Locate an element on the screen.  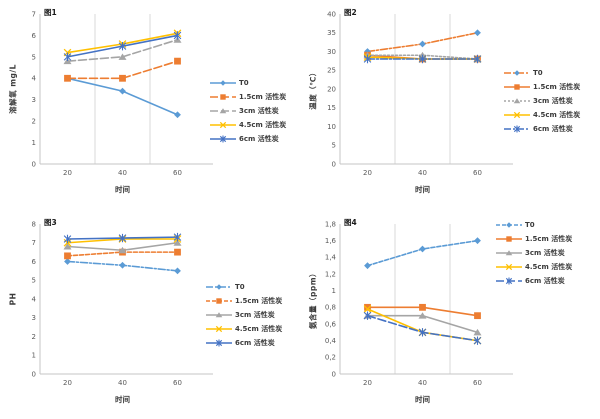
y-tick-label: 20 is located at coordinates (331, 89).